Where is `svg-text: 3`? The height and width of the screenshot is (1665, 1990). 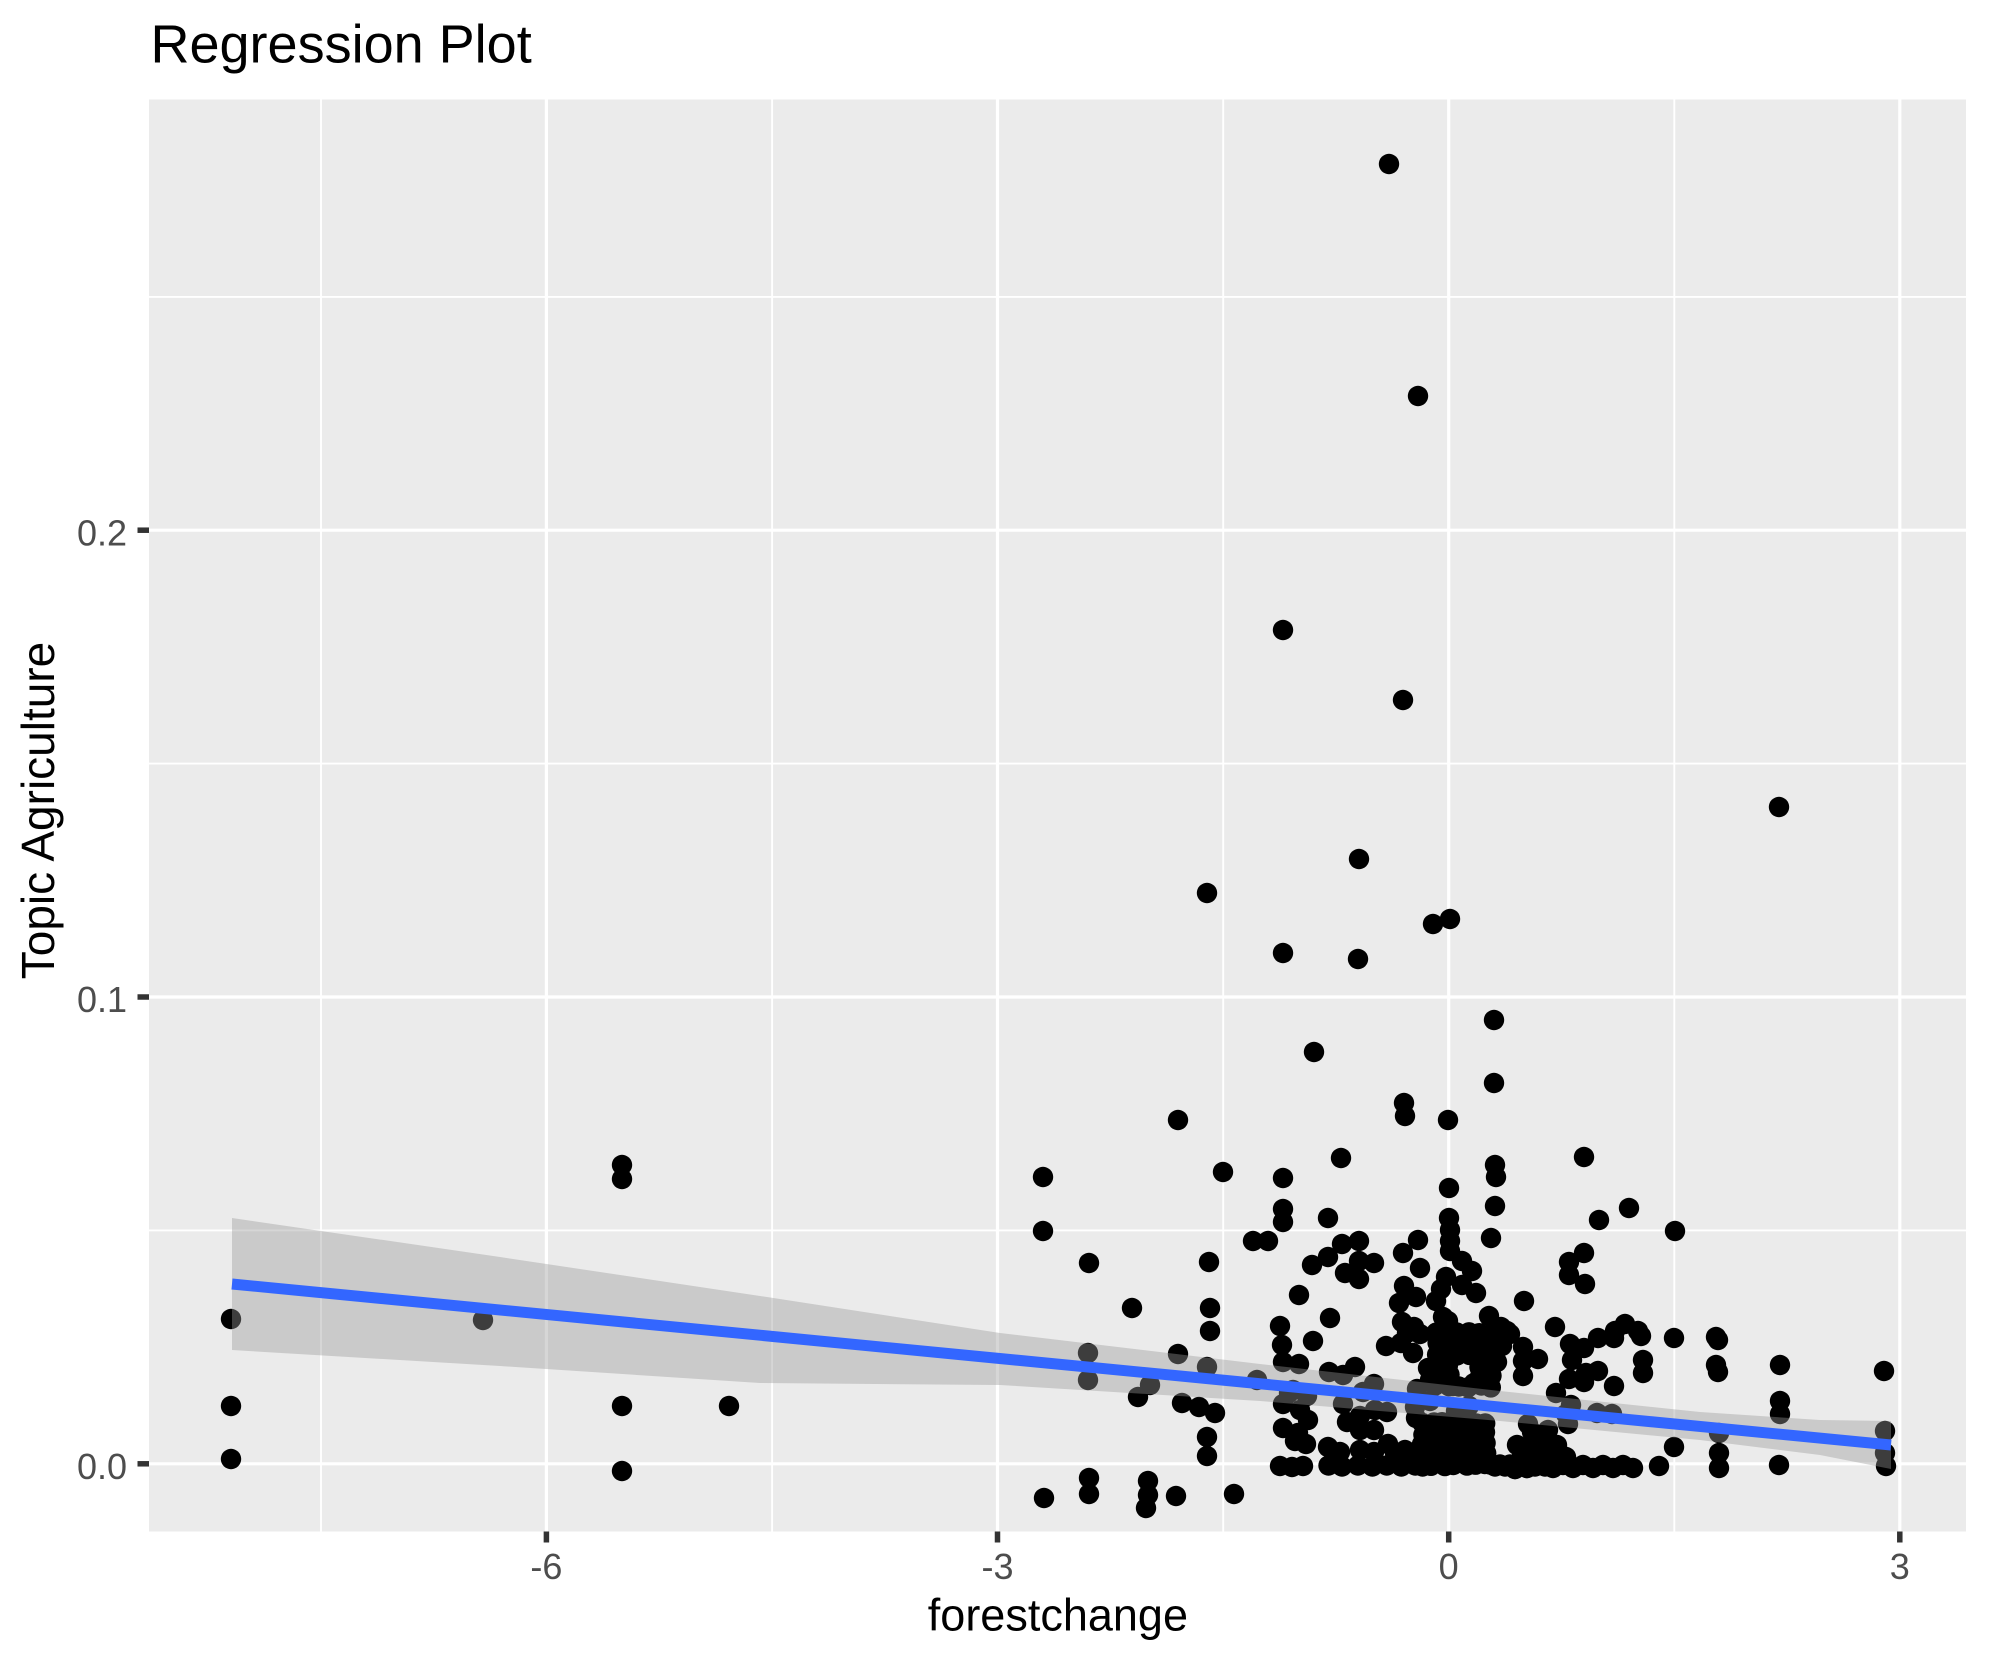
svg-text: 3 is located at coordinates (1900, 1566).